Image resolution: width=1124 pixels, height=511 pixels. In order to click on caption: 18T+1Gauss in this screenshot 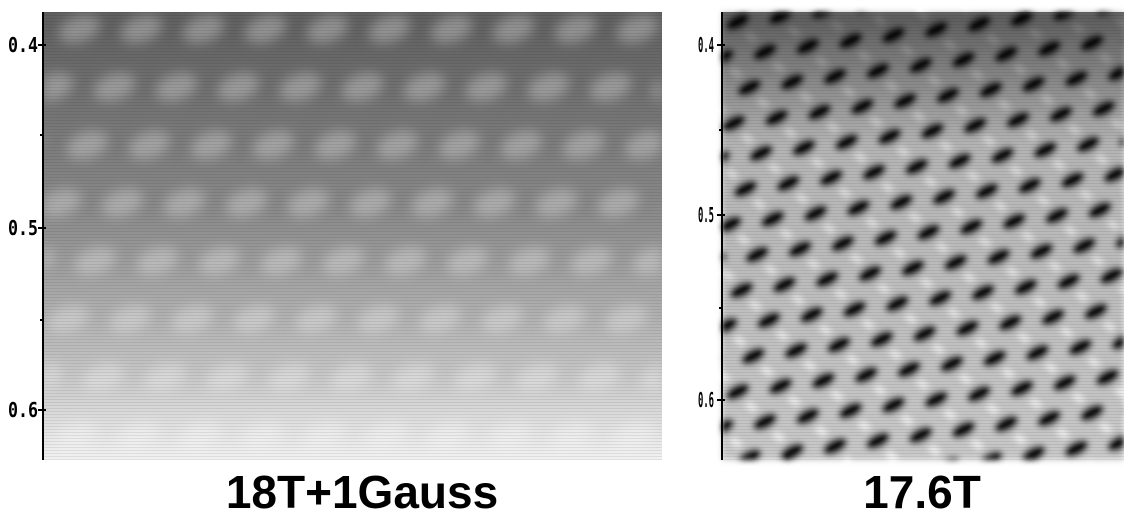, I will do `click(362, 488)`.